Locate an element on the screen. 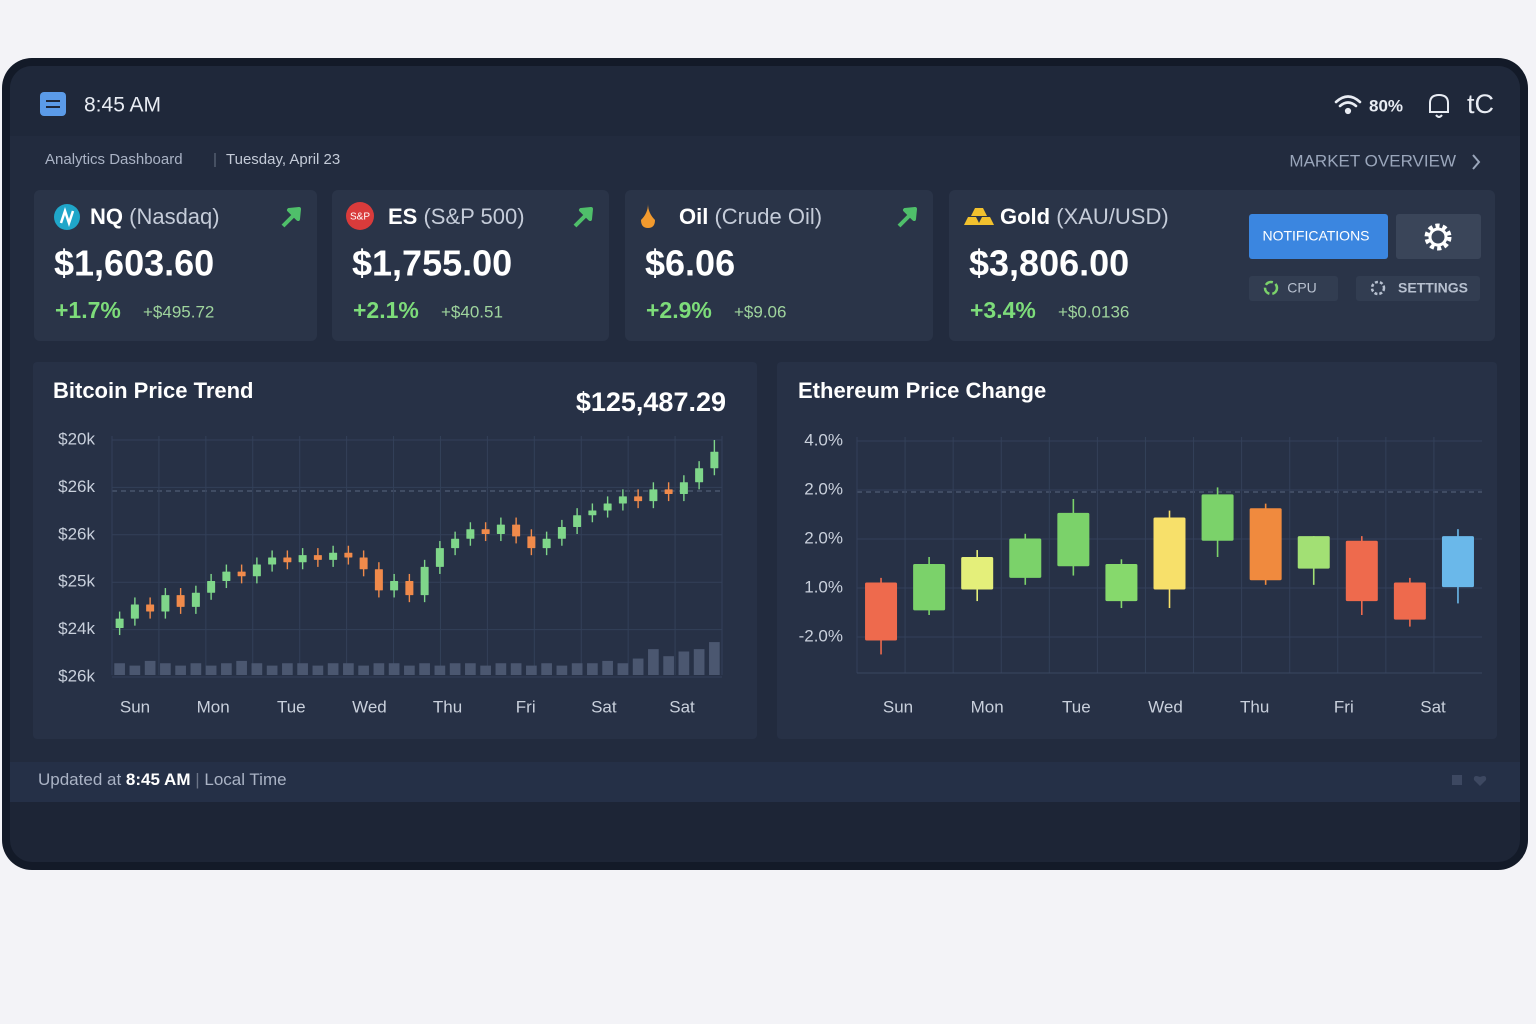  wifi-icon is located at coordinates (1348, 105).